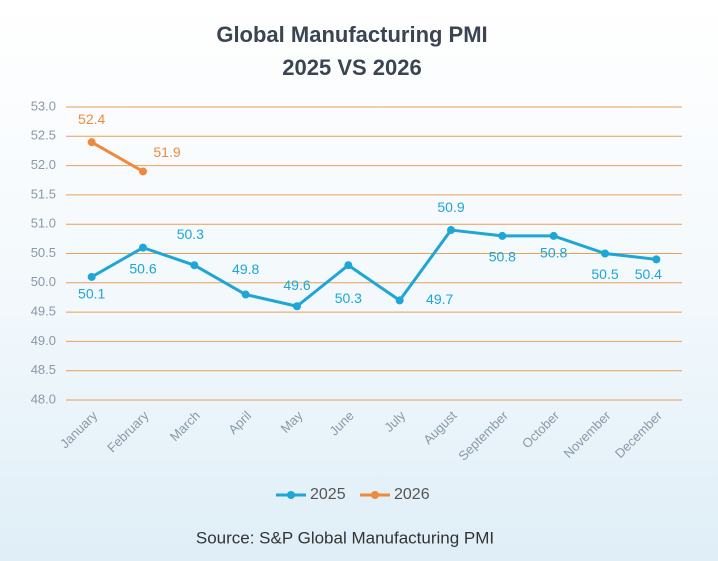  What do you see at coordinates (142, 268) in the screenshot?
I see `data-label: 50.6` at bounding box center [142, 268].